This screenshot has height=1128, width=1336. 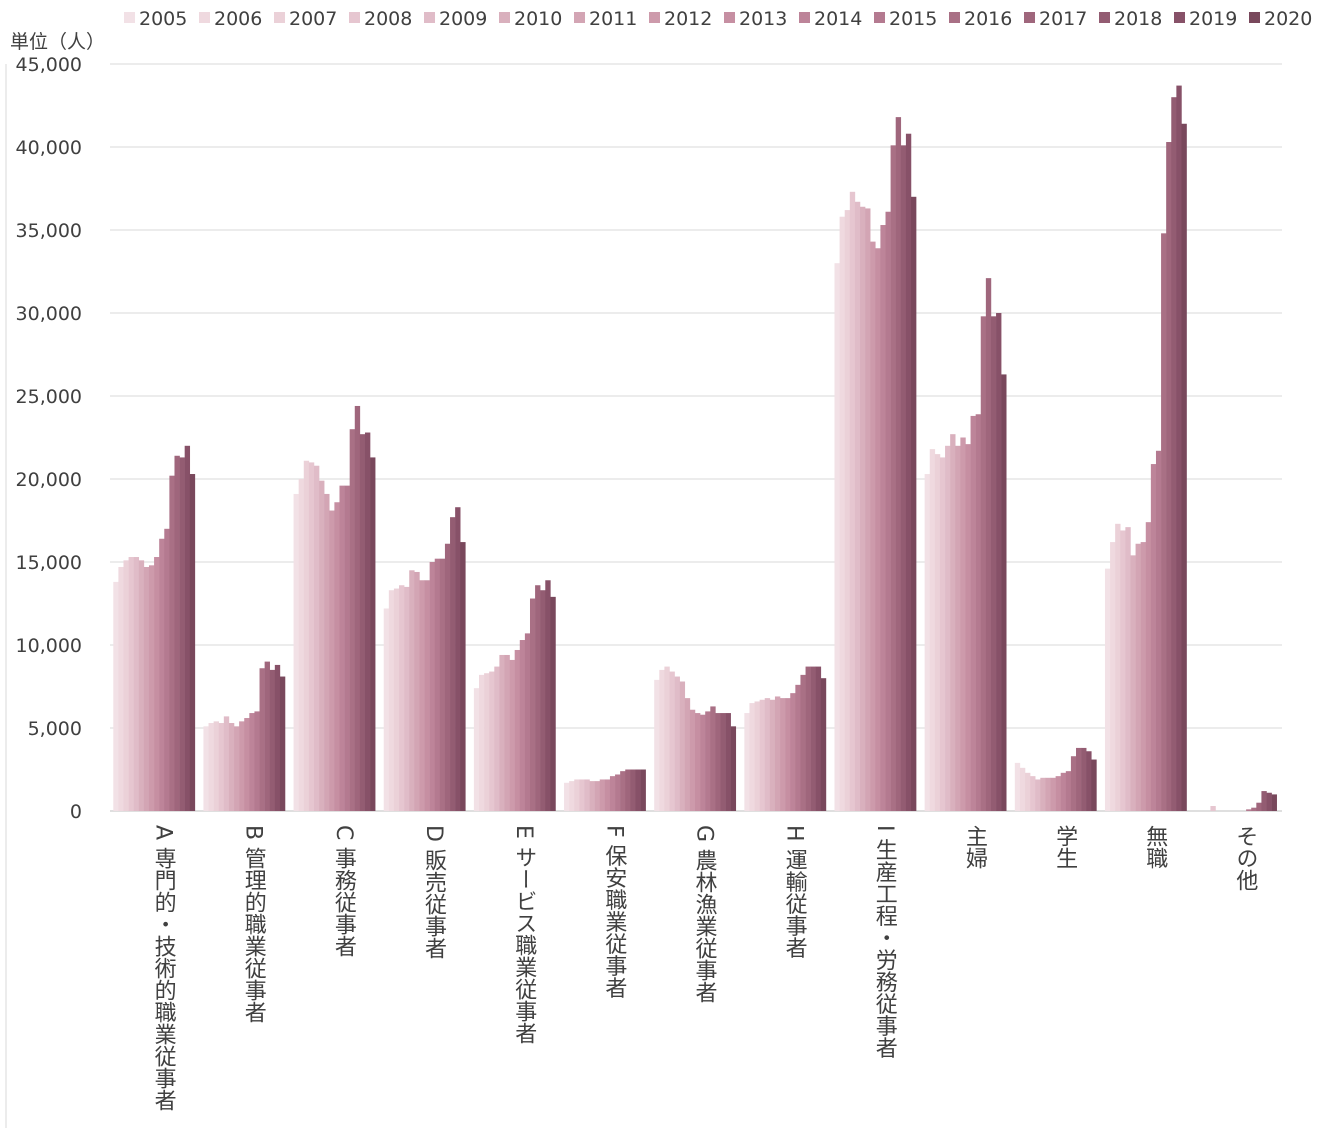 I want to click on category-label: F 保安職業従事者, so click(x=614, y=912).